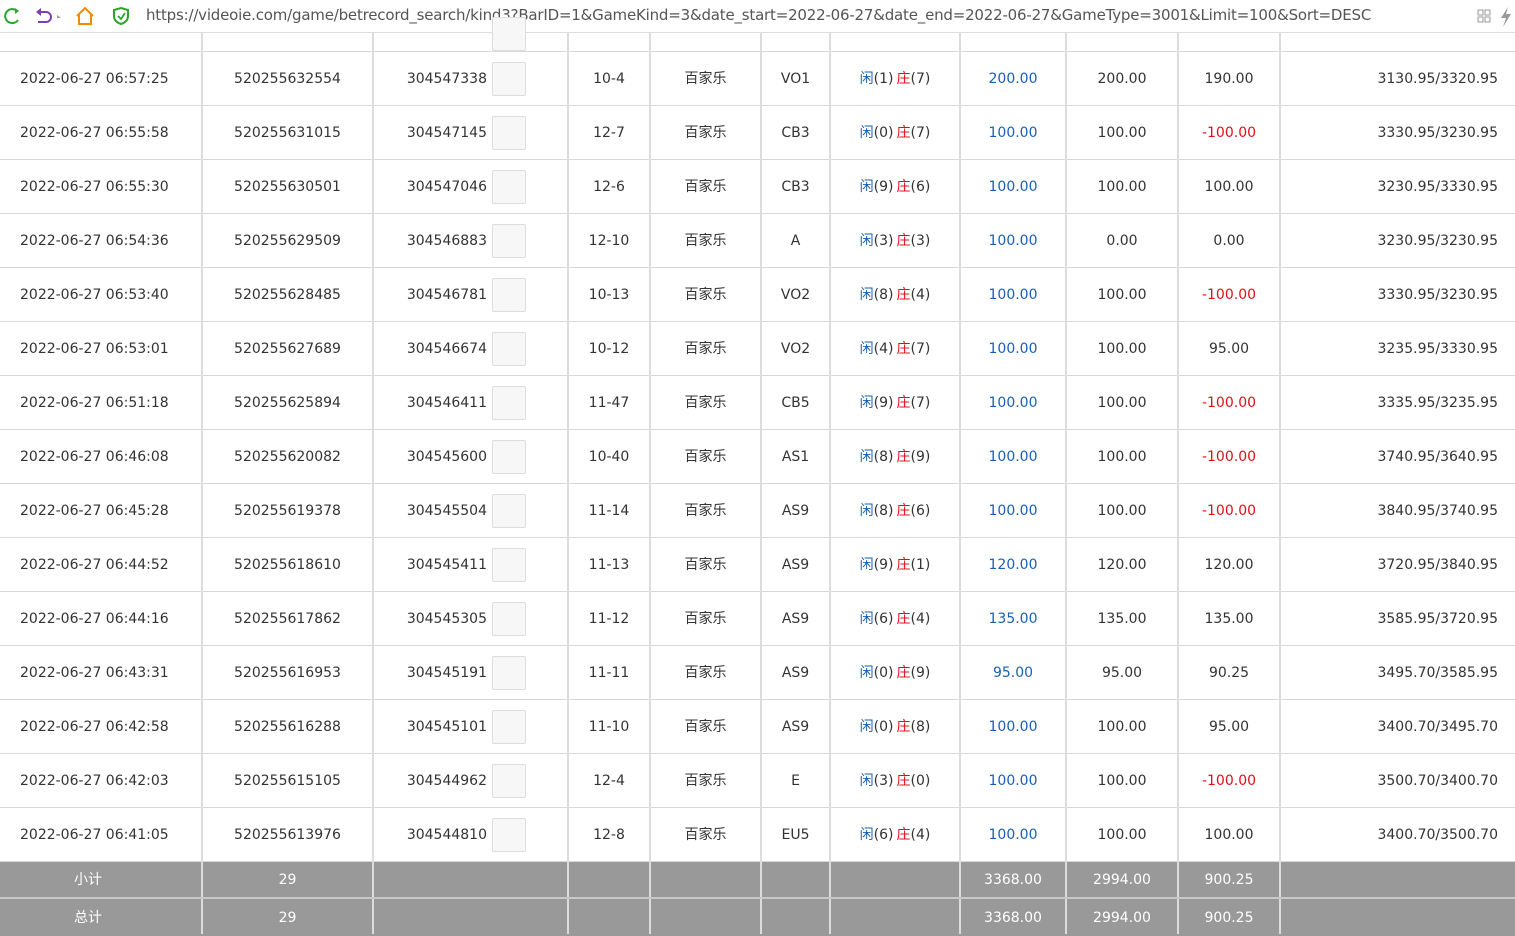 The width and height of the screenshot is (1515, 936). Describe the element at coordinates (895, 295) in the screenshot. I see `result: 闲(8) 庄(4)` at that location.